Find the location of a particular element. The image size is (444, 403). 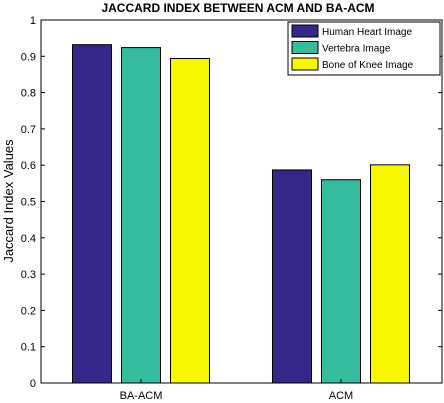

y-tick-label: 0.7 is located at coordinates (28, 130).